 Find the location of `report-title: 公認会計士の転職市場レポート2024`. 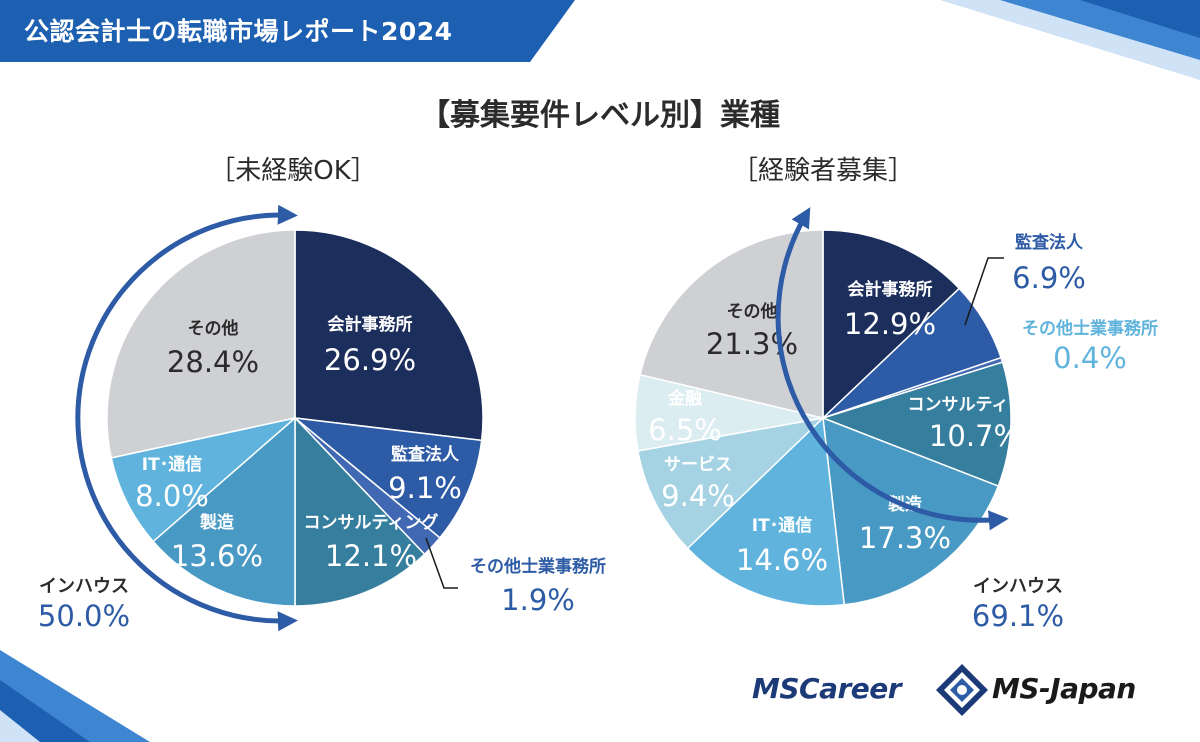

report-title: 公認会計士の転職市場レポート2024 is located at coordinates (238, 31).